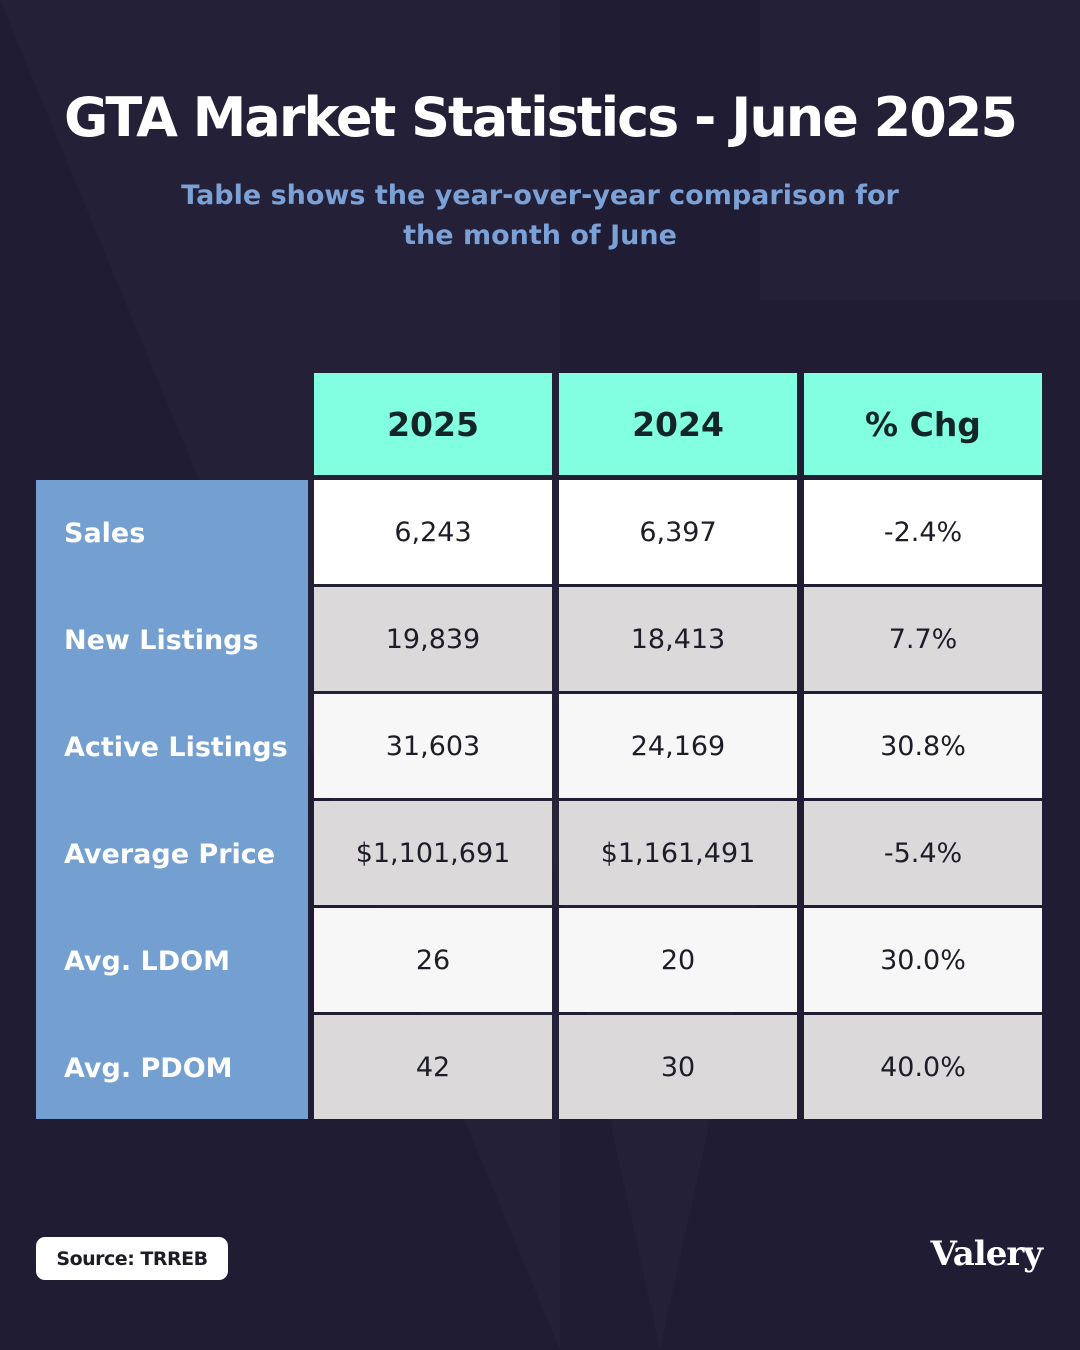 The image size is (1080, 1350). What do you see at coordinates (433, 853) in the screenshot?
I see `table-cell: $1,101,691` at bounding box center [433, 853].